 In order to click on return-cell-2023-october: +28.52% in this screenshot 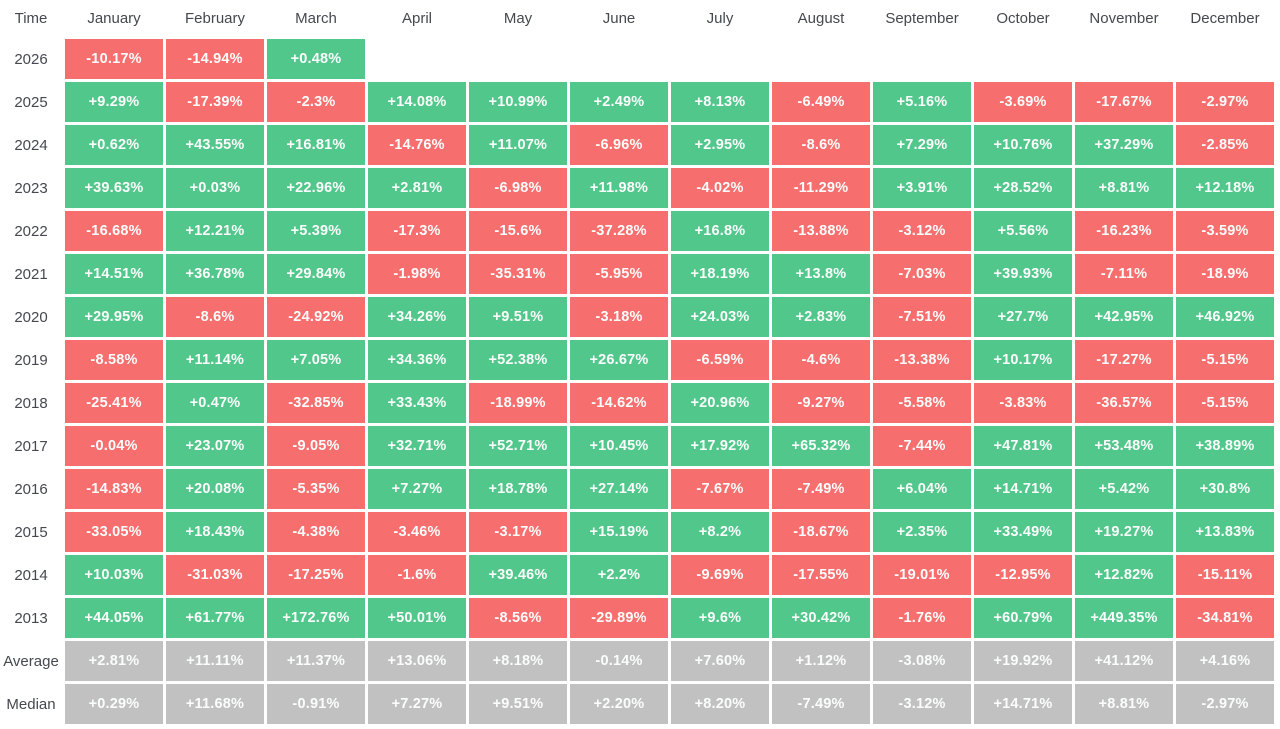, I will do `click(1023, 188)`.